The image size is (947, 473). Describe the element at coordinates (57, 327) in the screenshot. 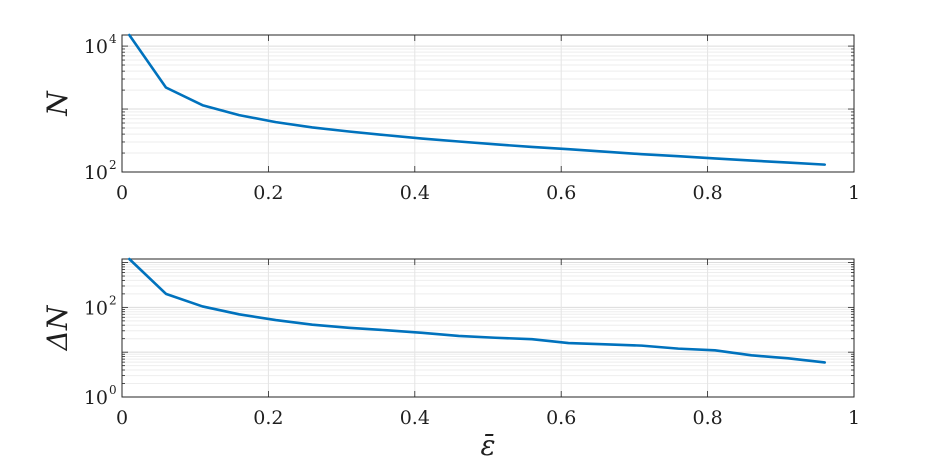

I see `y-axis-label: ΔN` at that location.